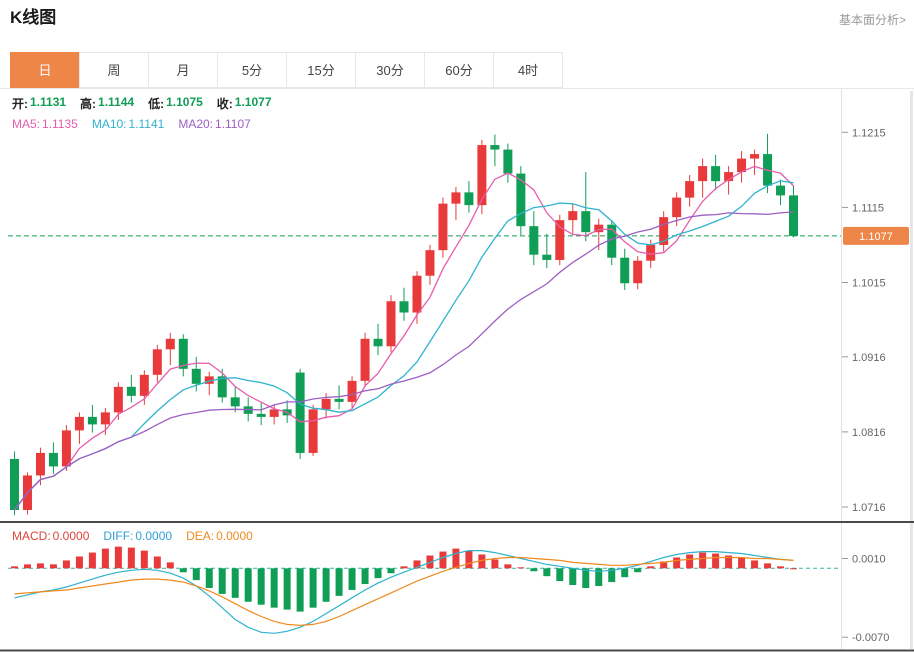 The width and height of the screenshot is (914, 652). I want to click on svg-text: -0.0070, so click(870, 638).